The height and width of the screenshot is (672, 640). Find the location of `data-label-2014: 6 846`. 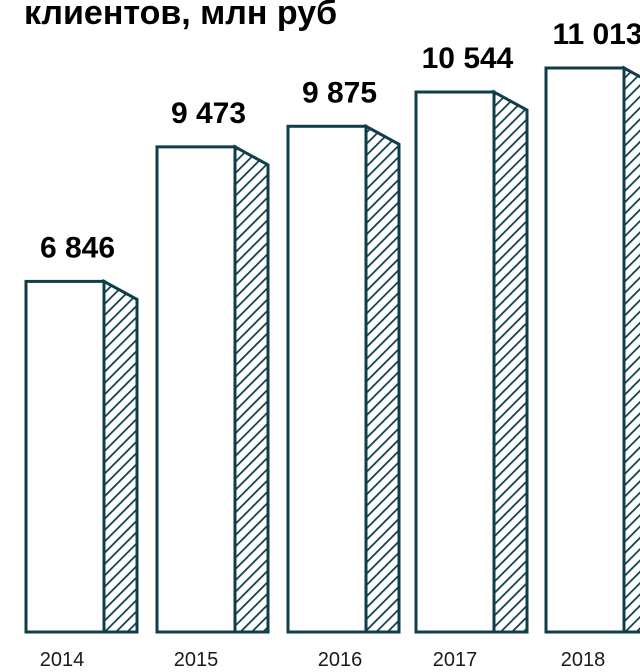

data-label-2014: 6 846 is located at coordinates (77, 247).